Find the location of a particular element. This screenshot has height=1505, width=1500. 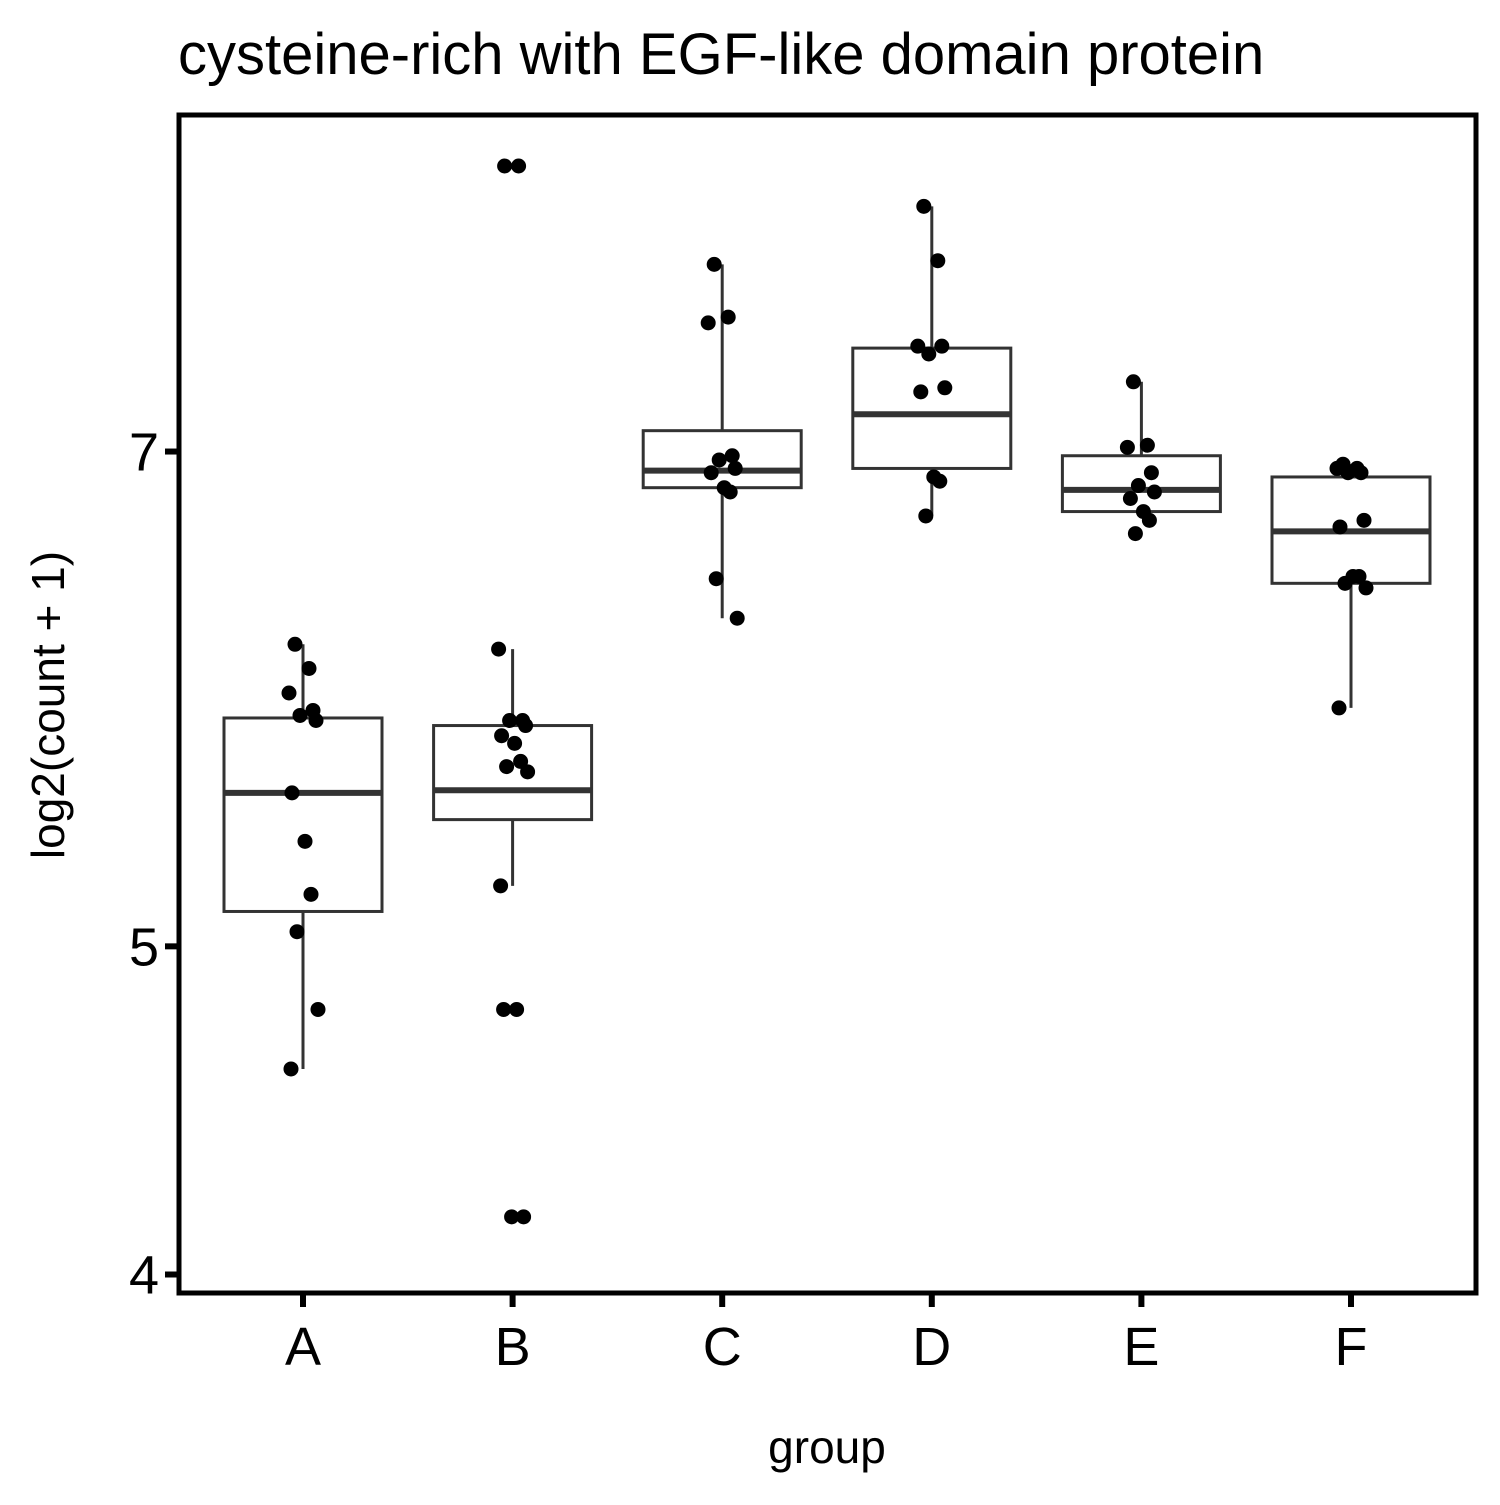

y-tick-label: 4 is located at coordinates (144, 1276).